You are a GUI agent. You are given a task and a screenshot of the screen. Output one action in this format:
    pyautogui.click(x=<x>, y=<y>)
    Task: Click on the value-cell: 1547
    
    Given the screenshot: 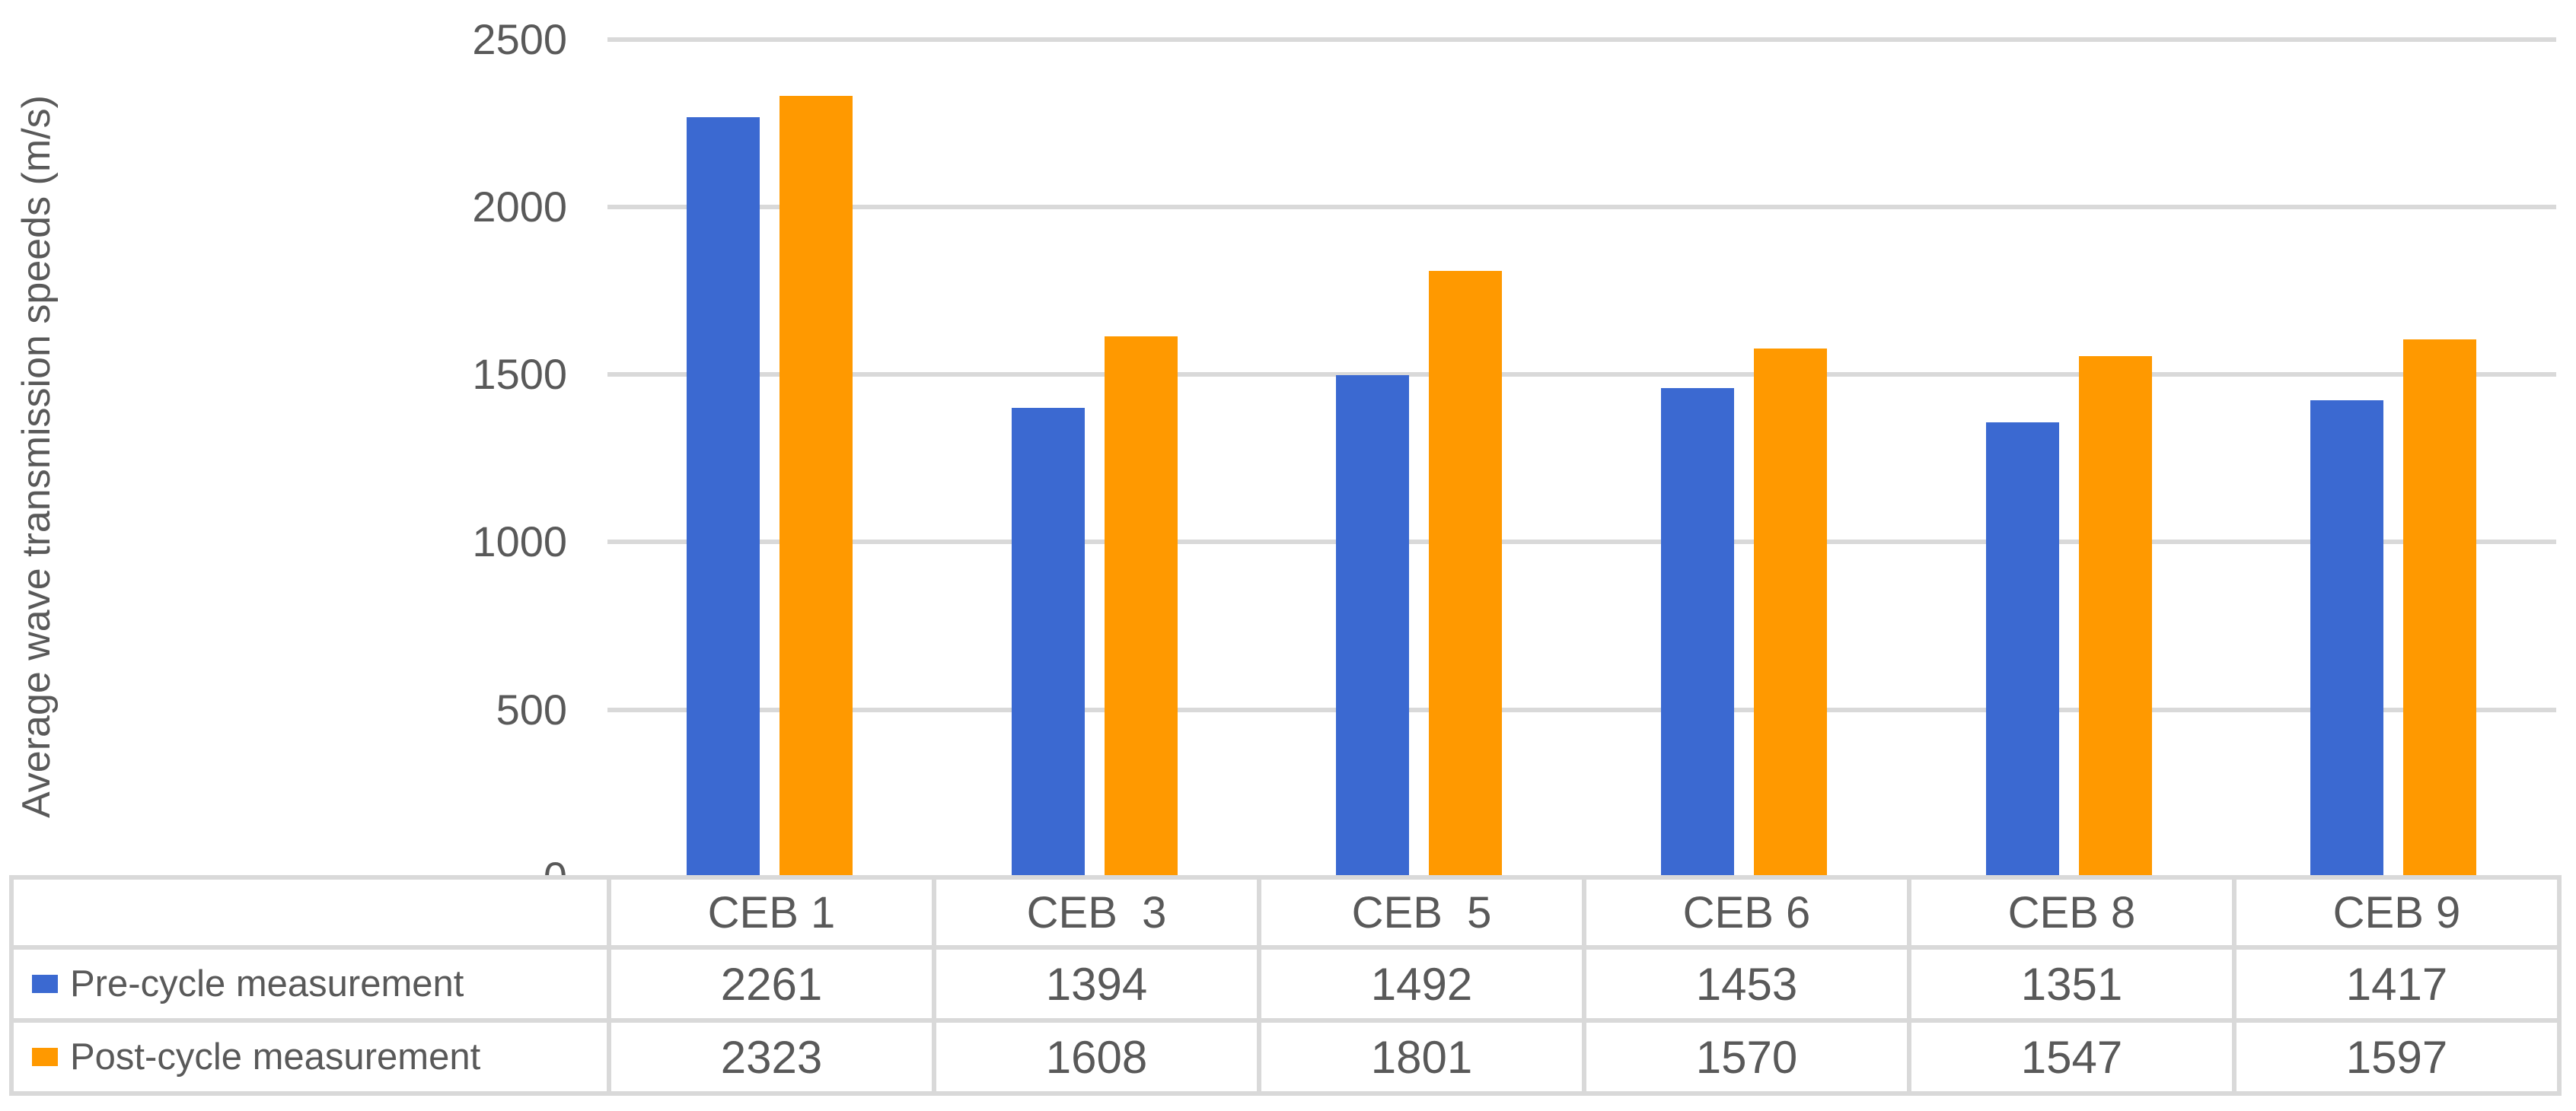 What is the action you would take?
    pyautogui.click(x=2071, y=1057)
    